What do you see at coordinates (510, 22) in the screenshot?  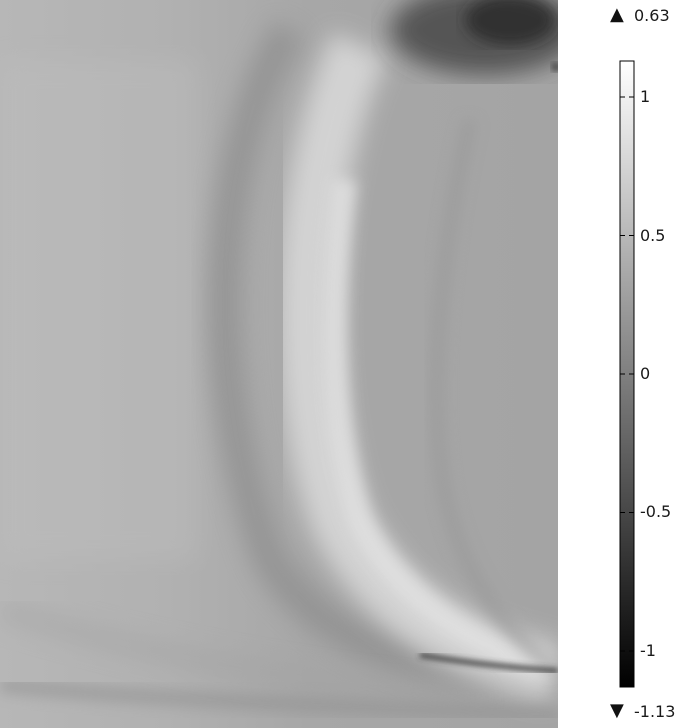 I see `dark-spot-top-core` at bounding box center [510, 22].